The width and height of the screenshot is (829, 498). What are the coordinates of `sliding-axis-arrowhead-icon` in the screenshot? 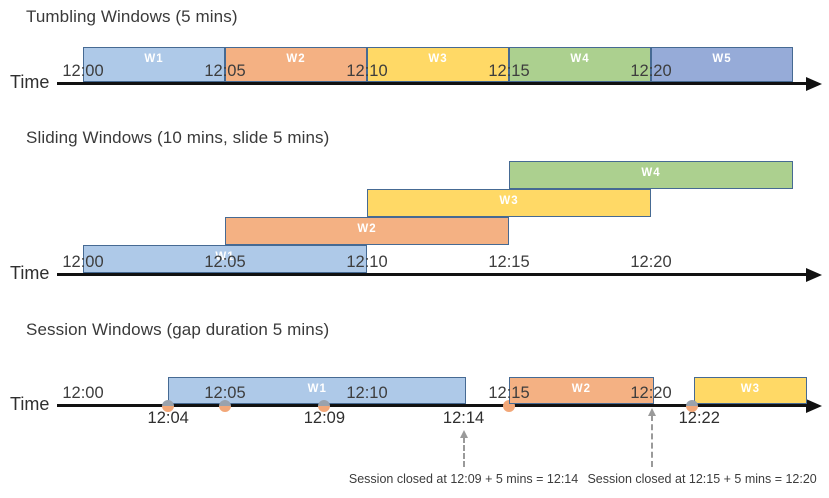 It's located at (814, 274).